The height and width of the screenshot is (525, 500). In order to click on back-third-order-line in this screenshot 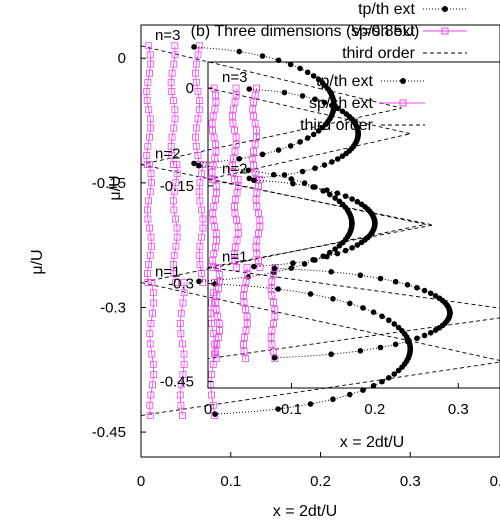, I will do `click(271, 105)`.